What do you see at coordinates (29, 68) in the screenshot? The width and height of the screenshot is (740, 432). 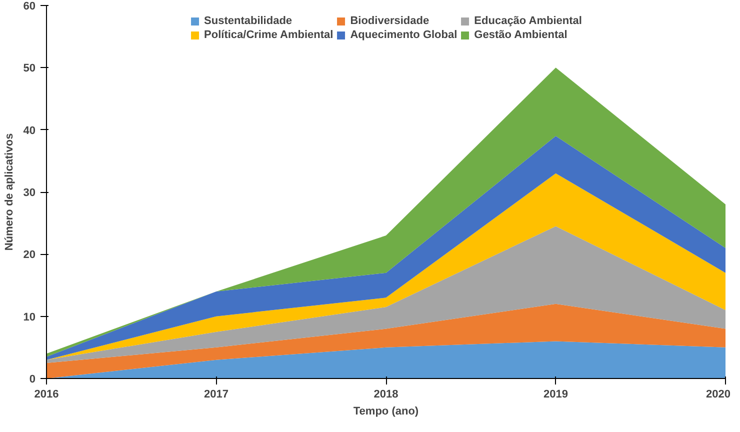 I see `y-tick-label: 50` at bounding box center [29, 68].